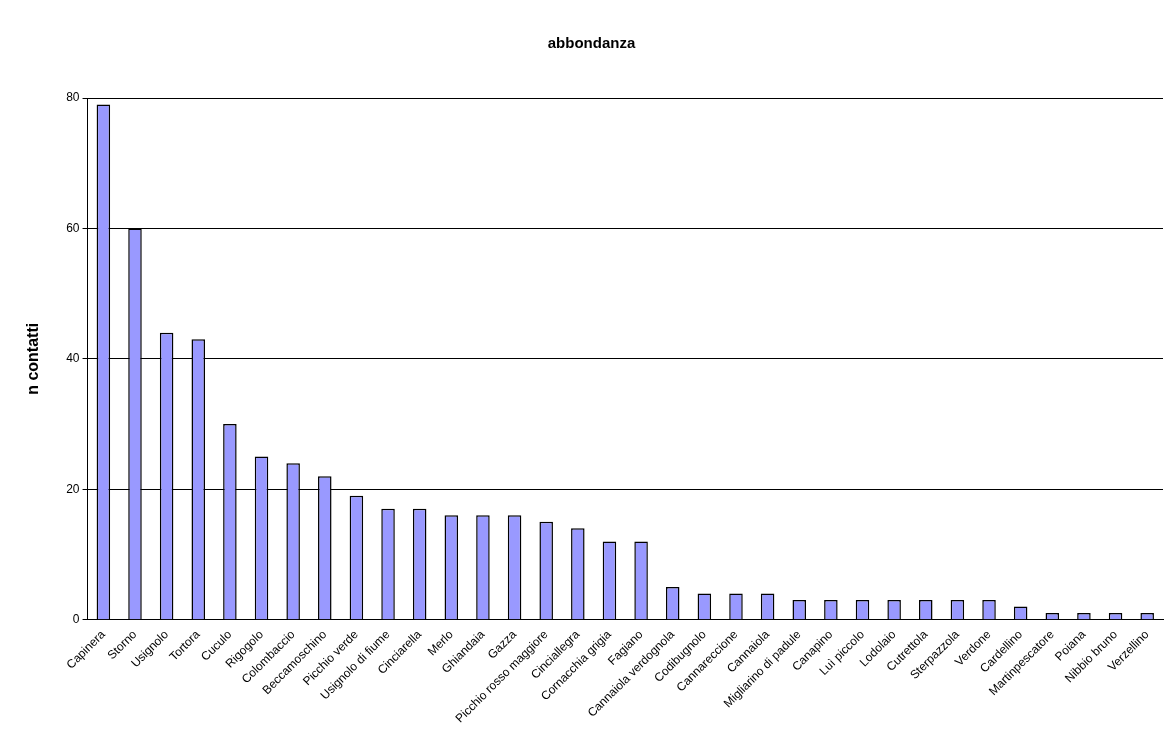 This screenshot has height=734, width=1173. I want to click on y-tick-label: 80, so click(73, 97).